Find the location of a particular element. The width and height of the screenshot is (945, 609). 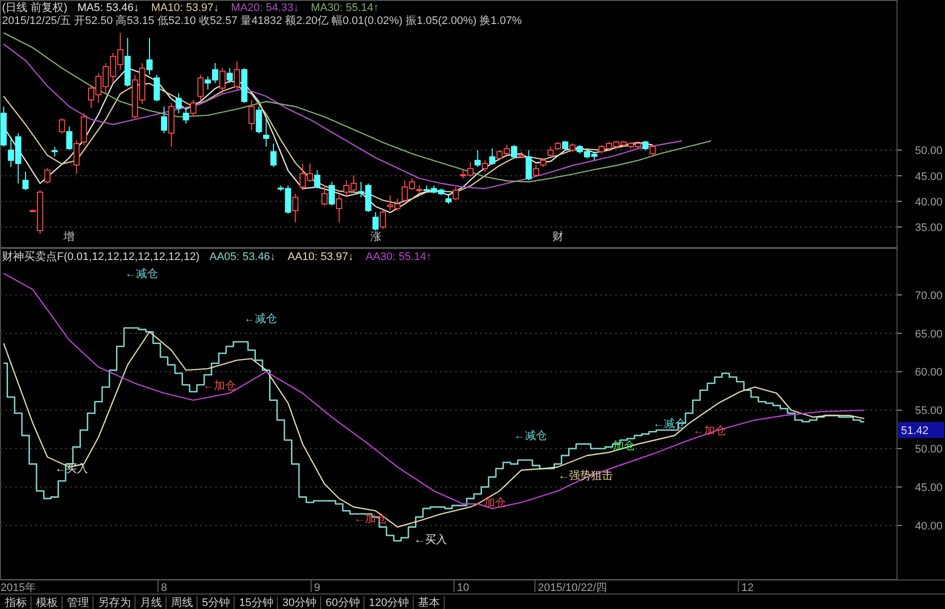

annotation: 增 is located at coordinates (68, 237).